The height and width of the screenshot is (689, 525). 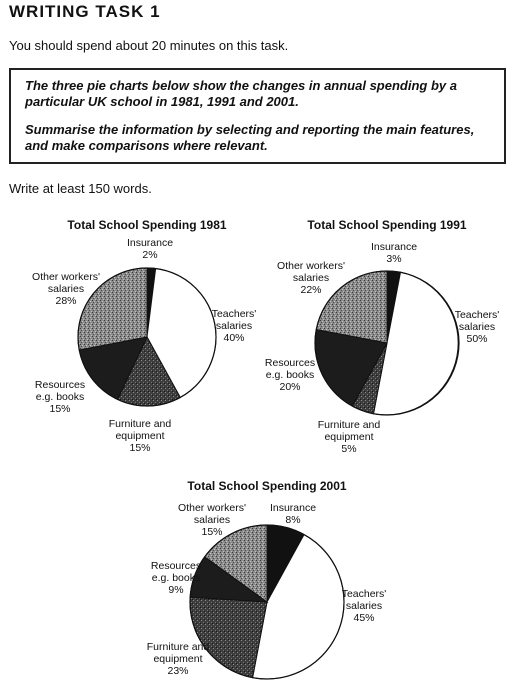 I want to click on slice-label-furniture-equipment: Furniture and equipment 15%, so click(x=140, y=436).